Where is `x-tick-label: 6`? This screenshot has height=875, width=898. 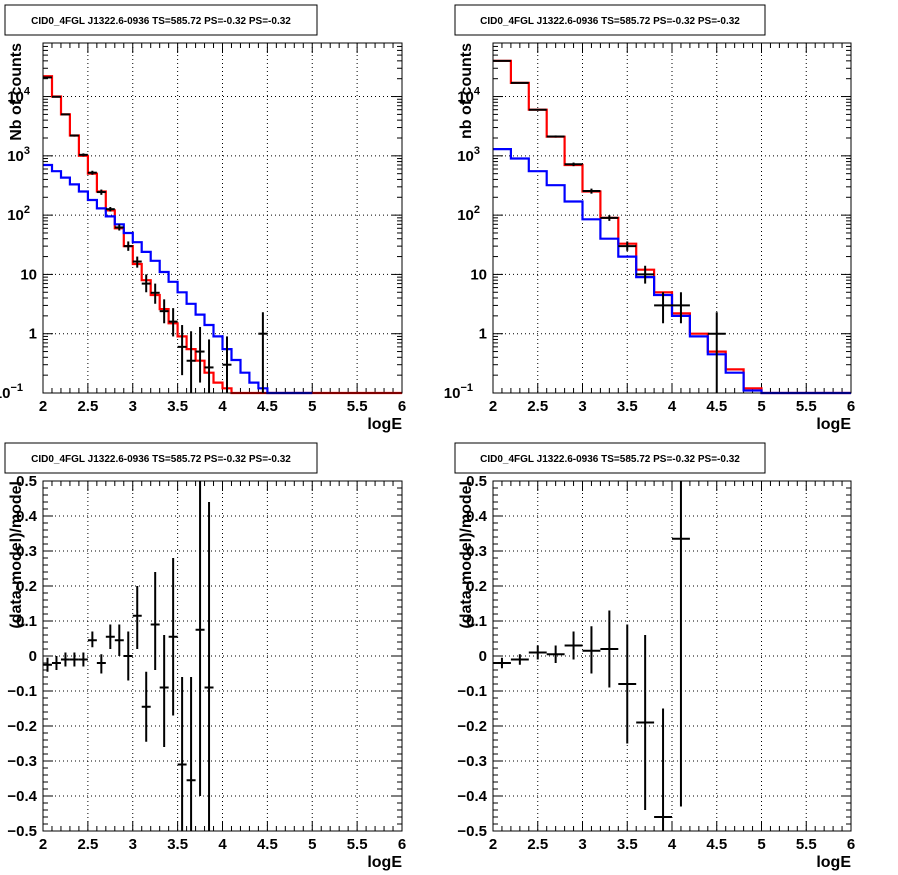
x-tick-label: 6 is located at coordinates (851, 844).